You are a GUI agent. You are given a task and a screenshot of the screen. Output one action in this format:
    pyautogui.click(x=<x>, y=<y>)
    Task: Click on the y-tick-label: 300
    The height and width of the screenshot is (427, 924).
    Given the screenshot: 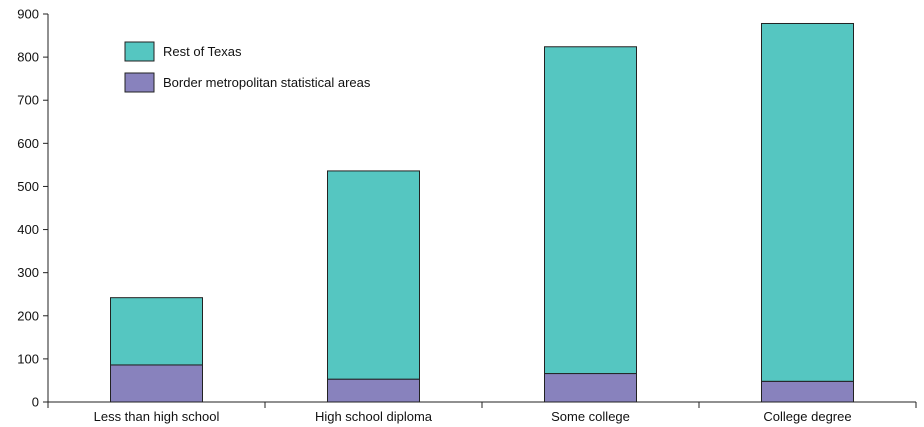 What is the action you would take?
    pyautogui.click(x=28, y=272)
    